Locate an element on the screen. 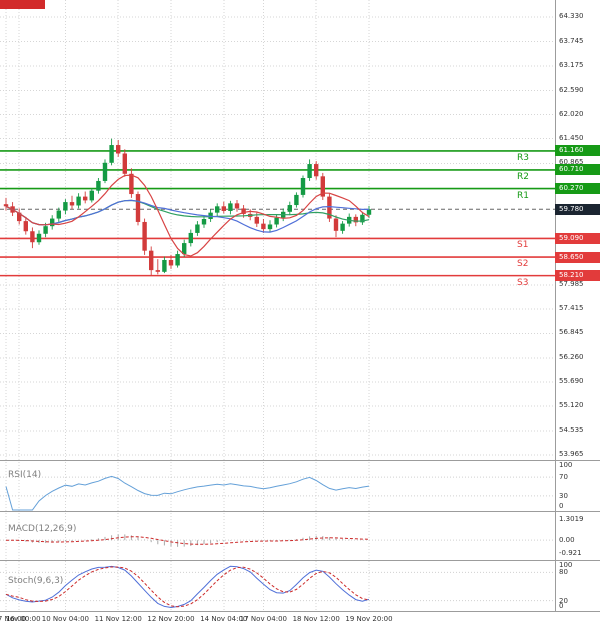  price-tick-label: 54.535 is located at coordinates (571, 429).